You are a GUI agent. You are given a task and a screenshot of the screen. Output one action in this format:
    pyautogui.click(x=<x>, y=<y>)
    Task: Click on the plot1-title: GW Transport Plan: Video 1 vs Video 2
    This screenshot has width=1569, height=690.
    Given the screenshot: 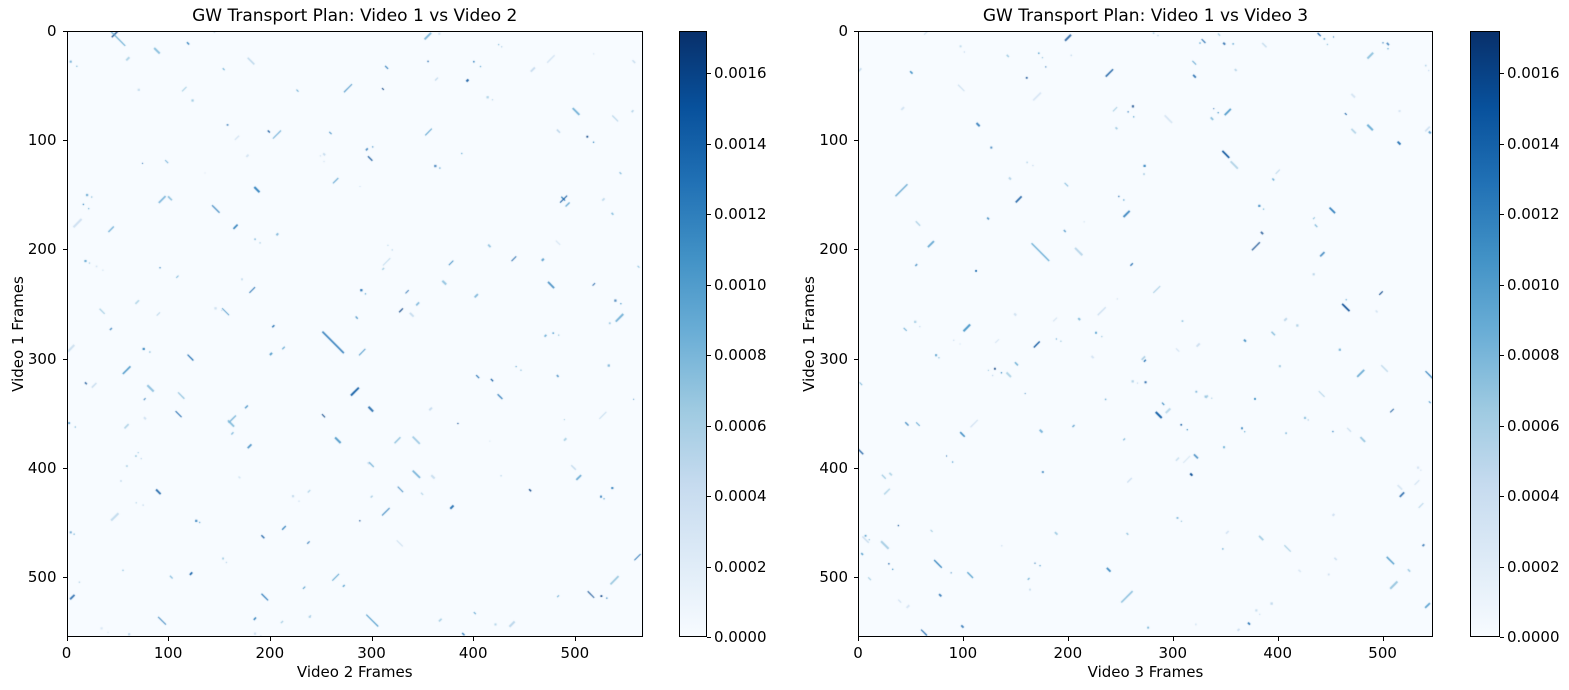 What is the action you would take?
    pyautogui.click(x=355, y=16)
    